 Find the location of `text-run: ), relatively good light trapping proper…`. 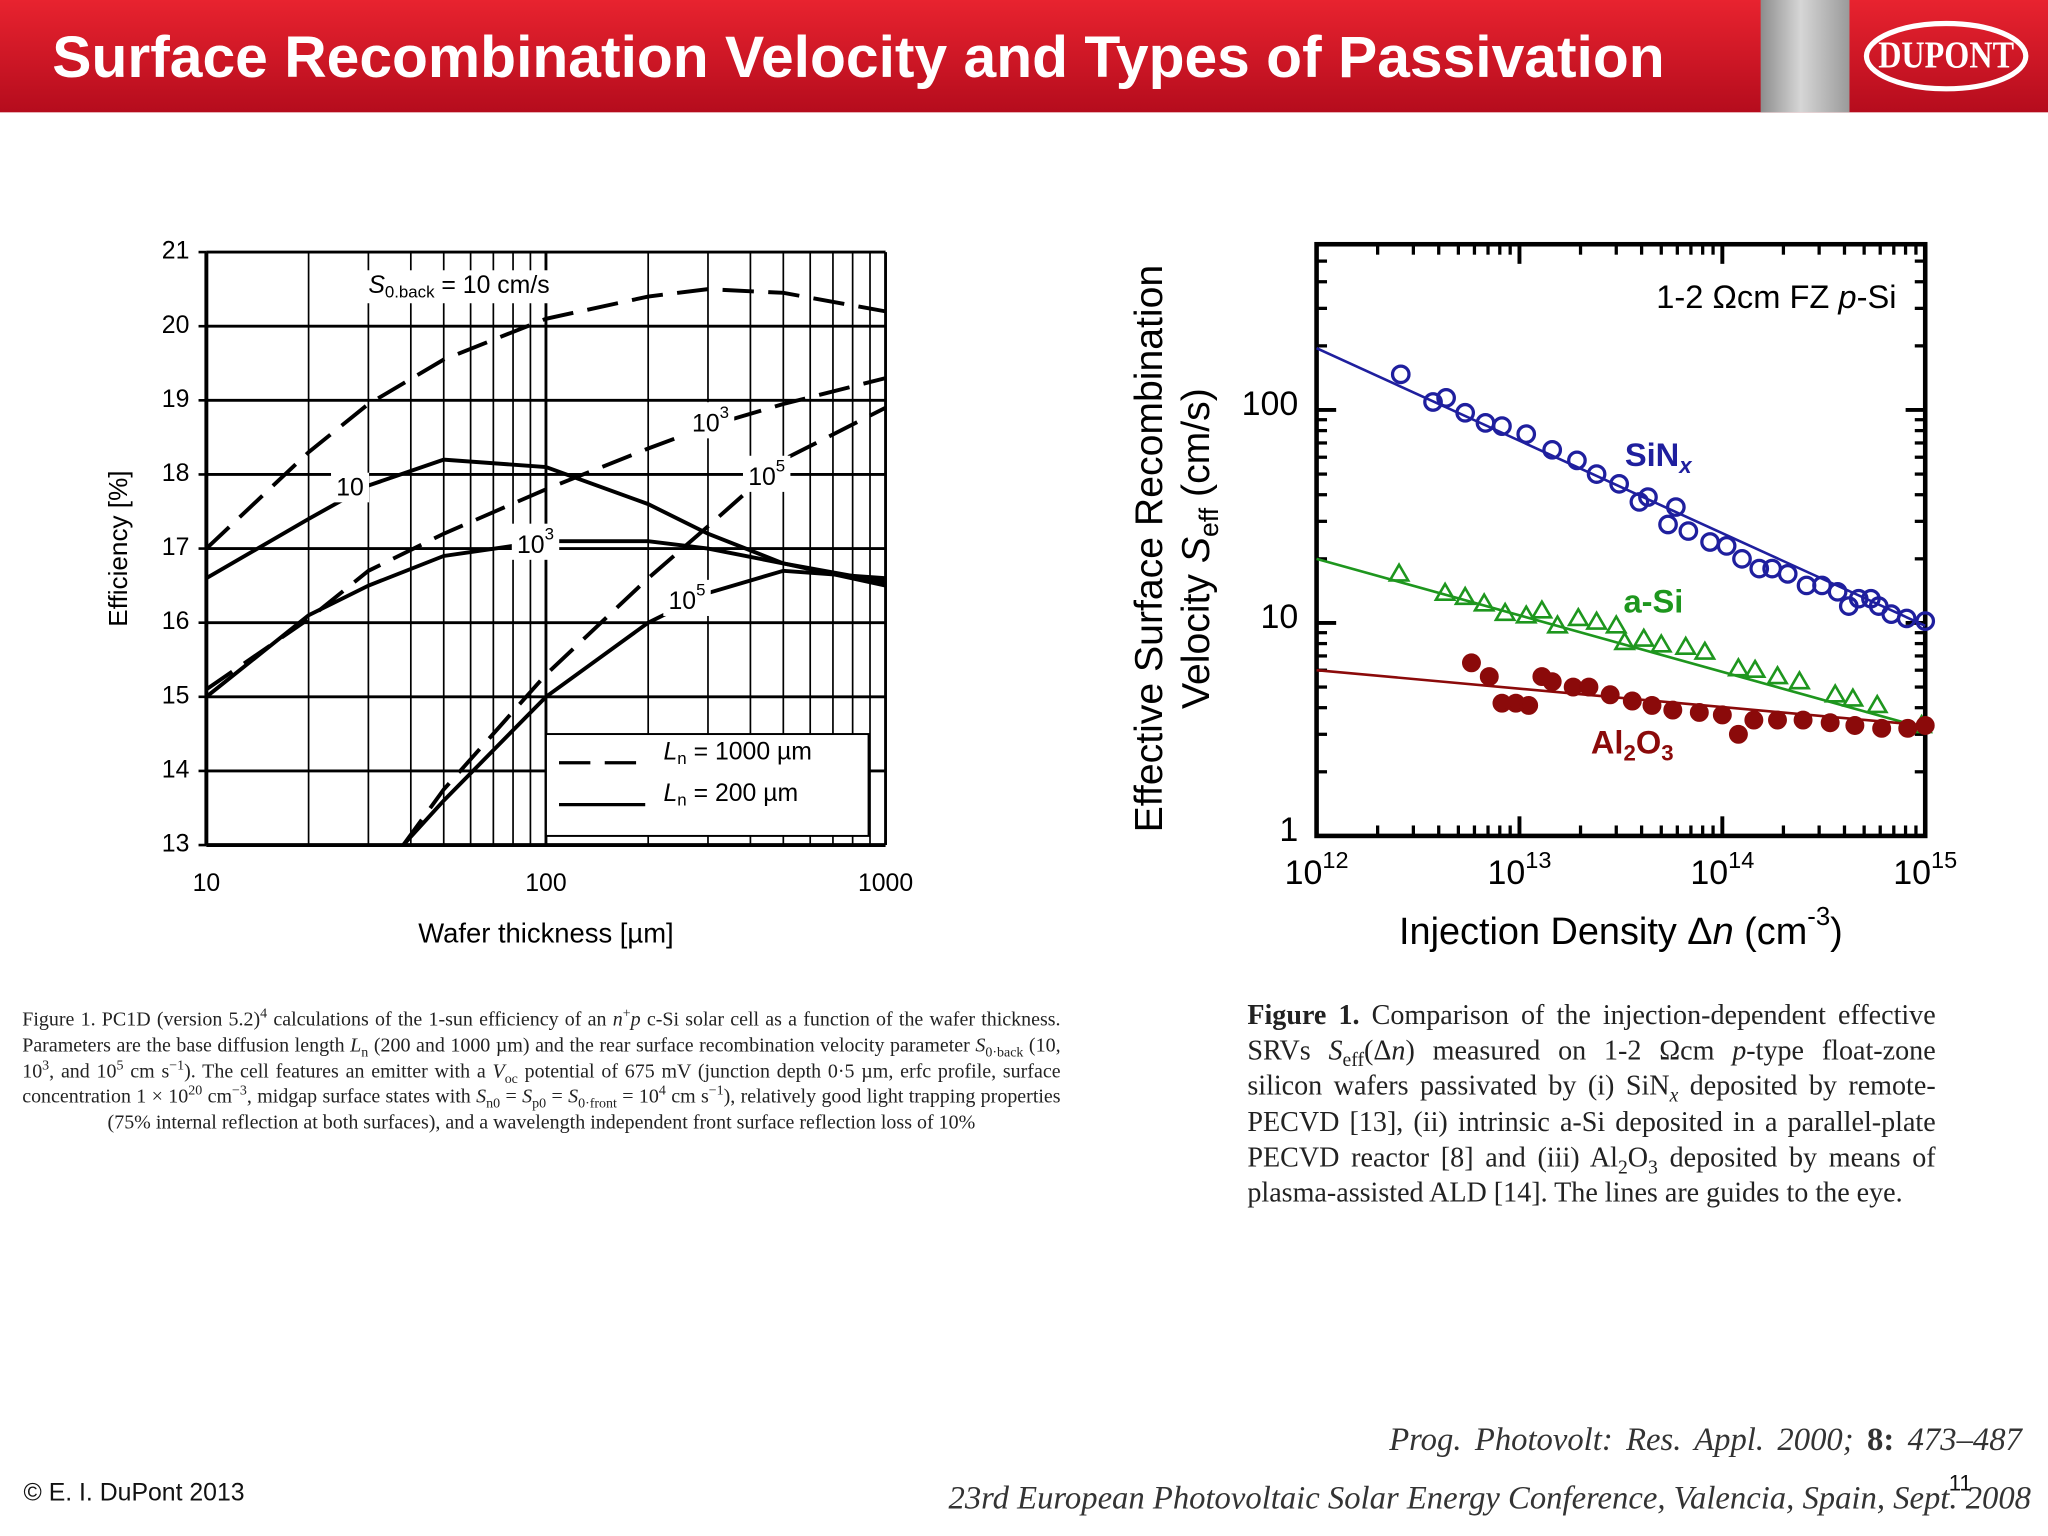

text-run: ), relatively good light trapping proper… is located at coordinates (584, 1109).